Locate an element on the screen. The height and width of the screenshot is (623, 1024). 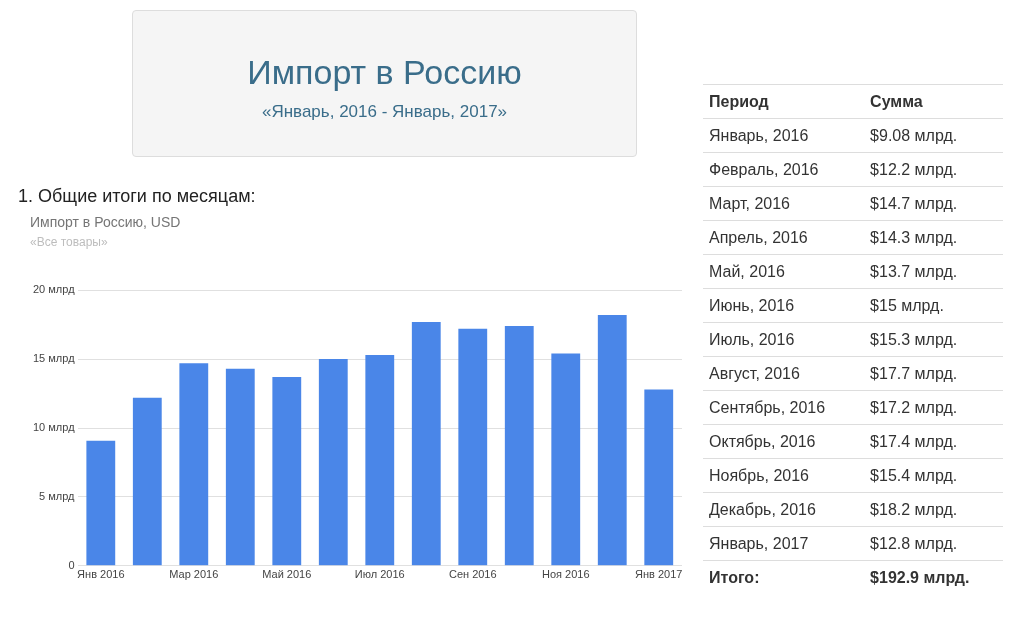
text: Период is located at coordinates (784, 101).